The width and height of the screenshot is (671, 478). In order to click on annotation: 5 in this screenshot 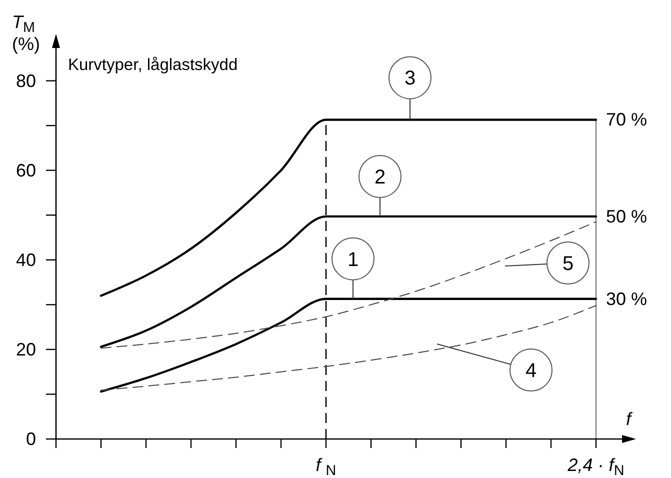, I will do `click(568, 264)`.